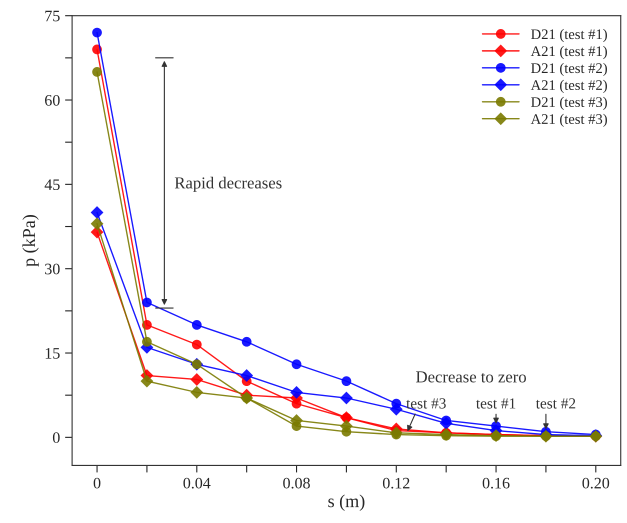  Describe the element at coordinates (52, 100) in the screenshot. I see `y-tick-label: 60` at that location.